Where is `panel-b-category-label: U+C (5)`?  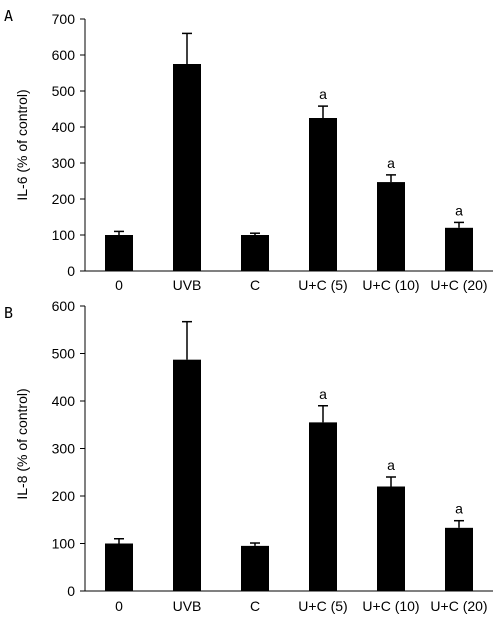 panel-b-category-label: U+C (5) is located at coordinates (322, 606).